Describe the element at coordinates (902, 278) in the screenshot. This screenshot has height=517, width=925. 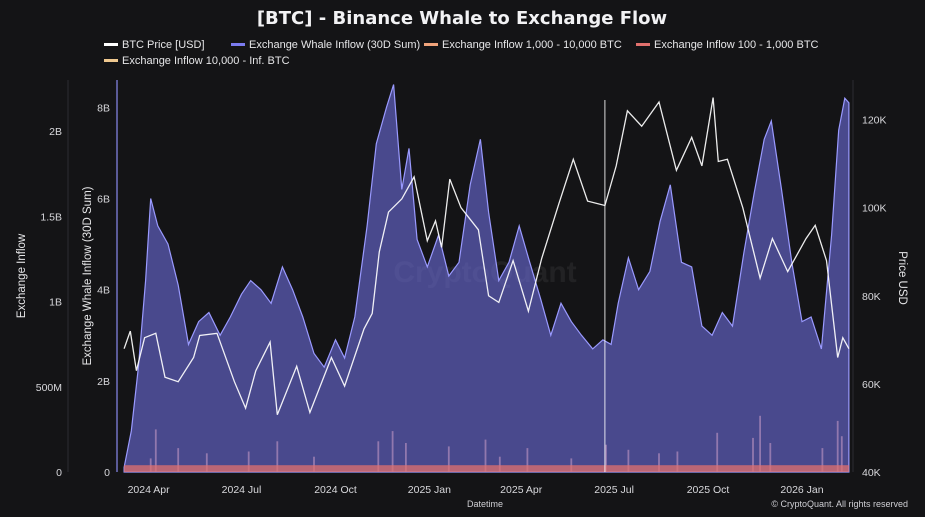
I see `right-axis-title: Price USD` at that location.